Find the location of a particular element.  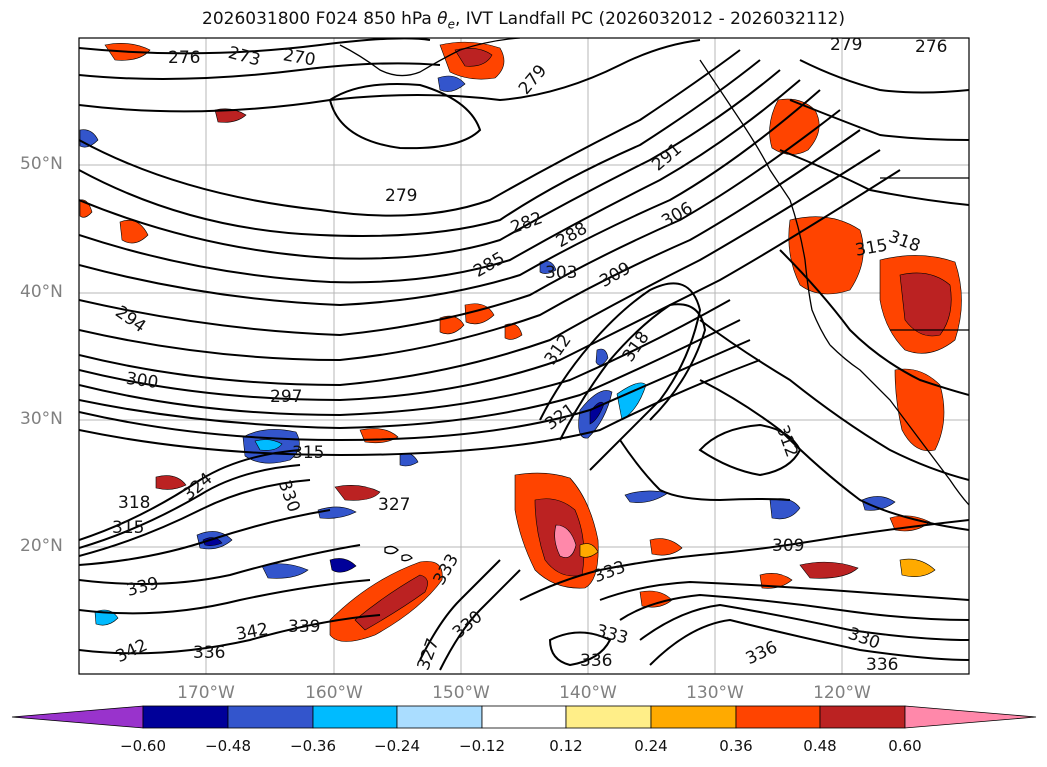

lat-tick-50n: 50°N is located at coordinates (41, 164).